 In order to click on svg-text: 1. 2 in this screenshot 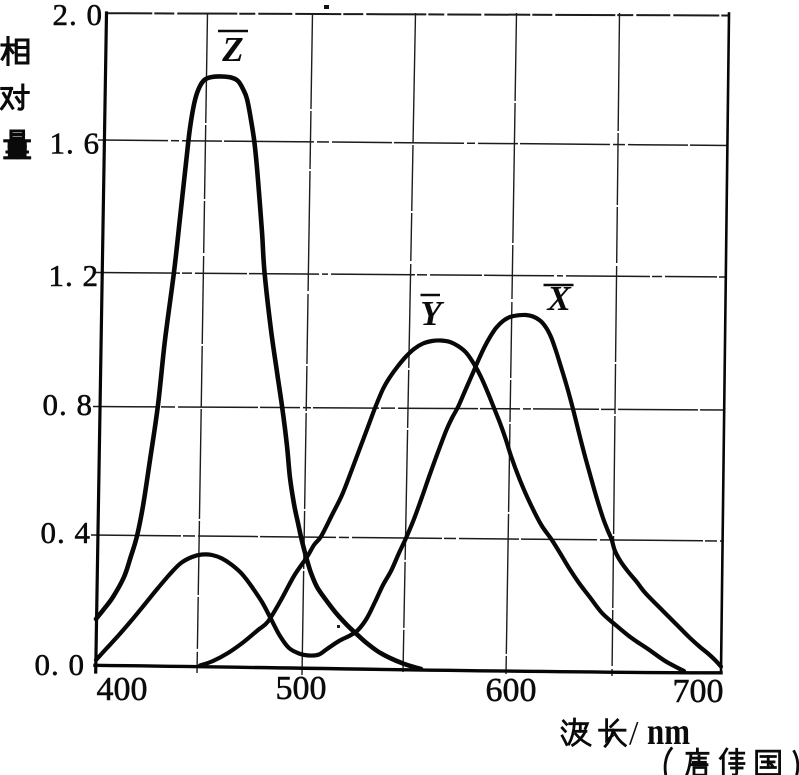, I will do `click(74, 275)`.